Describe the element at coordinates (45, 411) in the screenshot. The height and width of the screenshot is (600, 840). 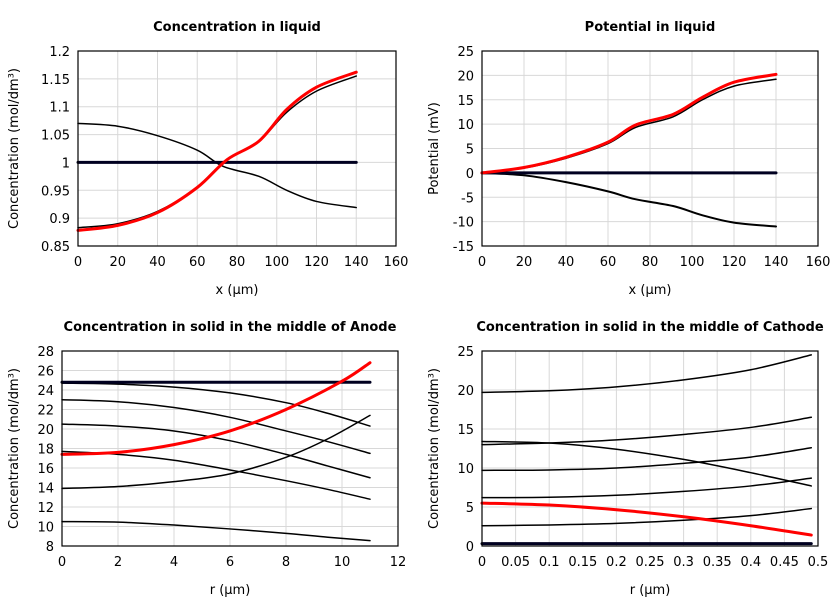
I see `y-tick-label: 22` at that location.